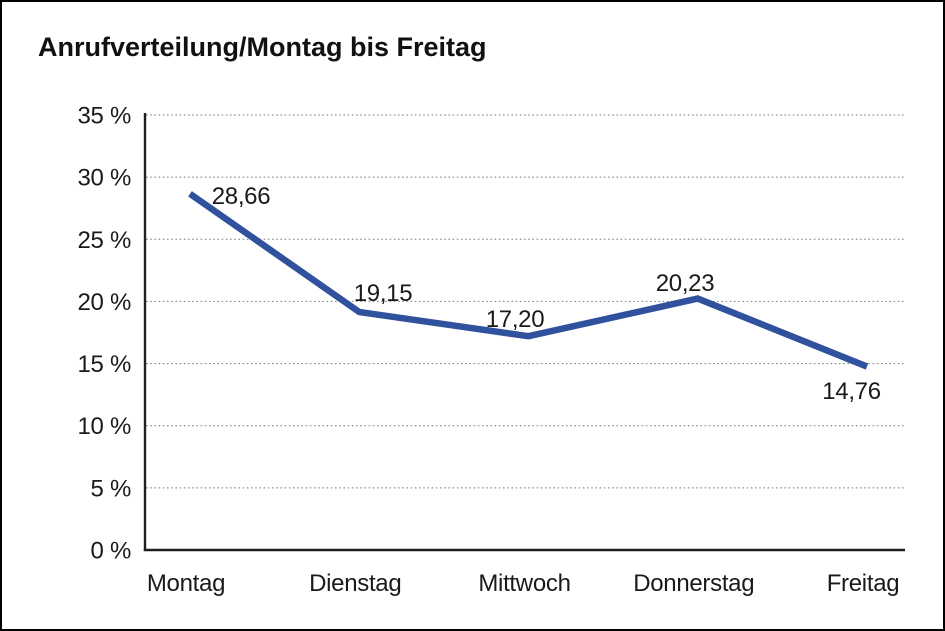 The width and height of the screenshot is (945, 631). What do you see at coordinates (104, 178) in the screenshot?
I see `y-tick-label: 30 %` at bounding box center [104, 178].